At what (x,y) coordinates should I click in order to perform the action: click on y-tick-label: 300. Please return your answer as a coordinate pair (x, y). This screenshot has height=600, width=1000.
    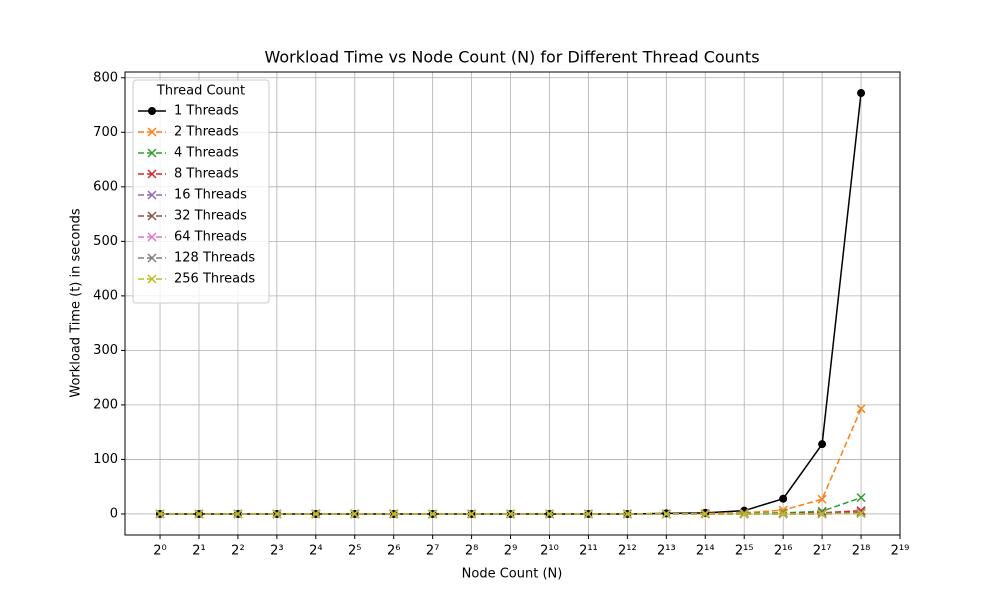
    Looking at the image, I should click on (105, 350).